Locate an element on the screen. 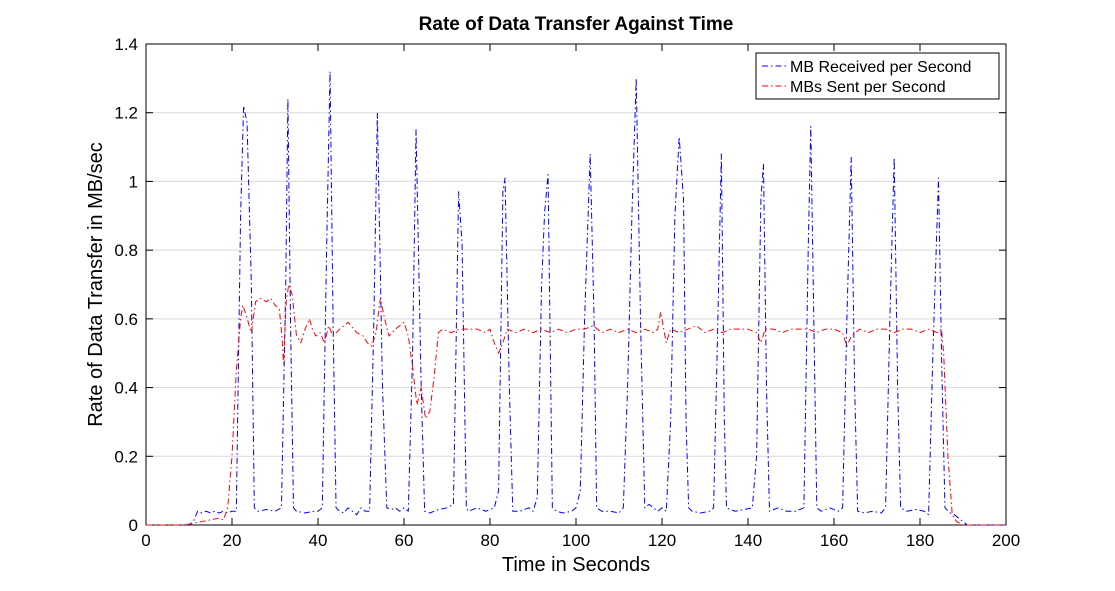 Image resolution: width=1115 pixels, height=591 pixels. y-tick-label: 0.2 is located at coordinates (126, 456).